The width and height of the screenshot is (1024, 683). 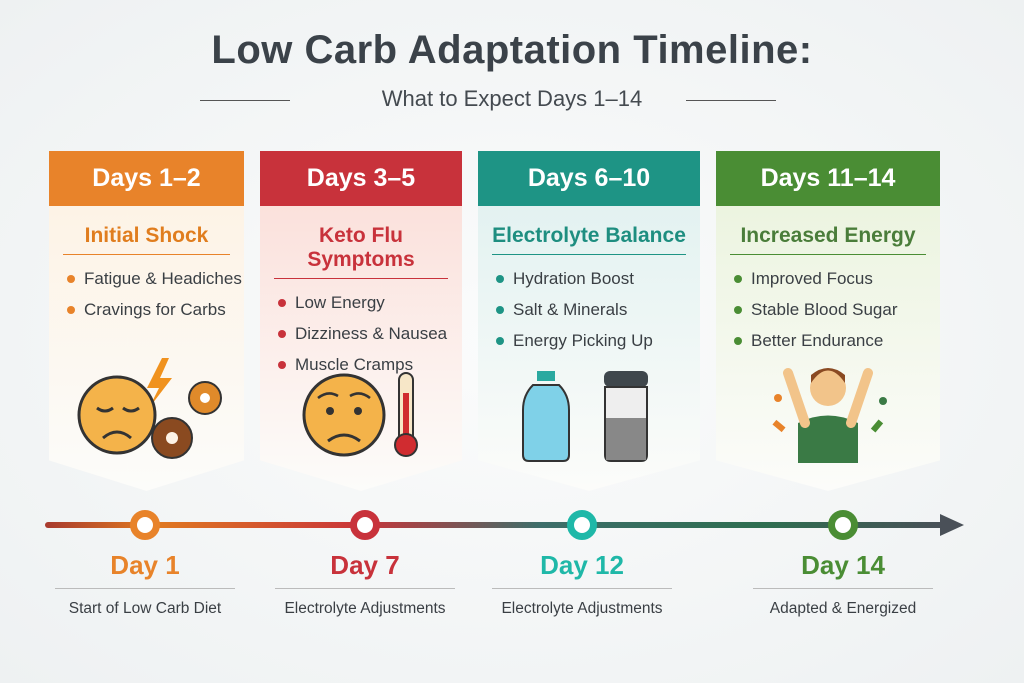 What do you see at coordinates (583, 340) in the screenshot?
I see `item-label: Energy Picking Up` at bounding box center [583, 340].